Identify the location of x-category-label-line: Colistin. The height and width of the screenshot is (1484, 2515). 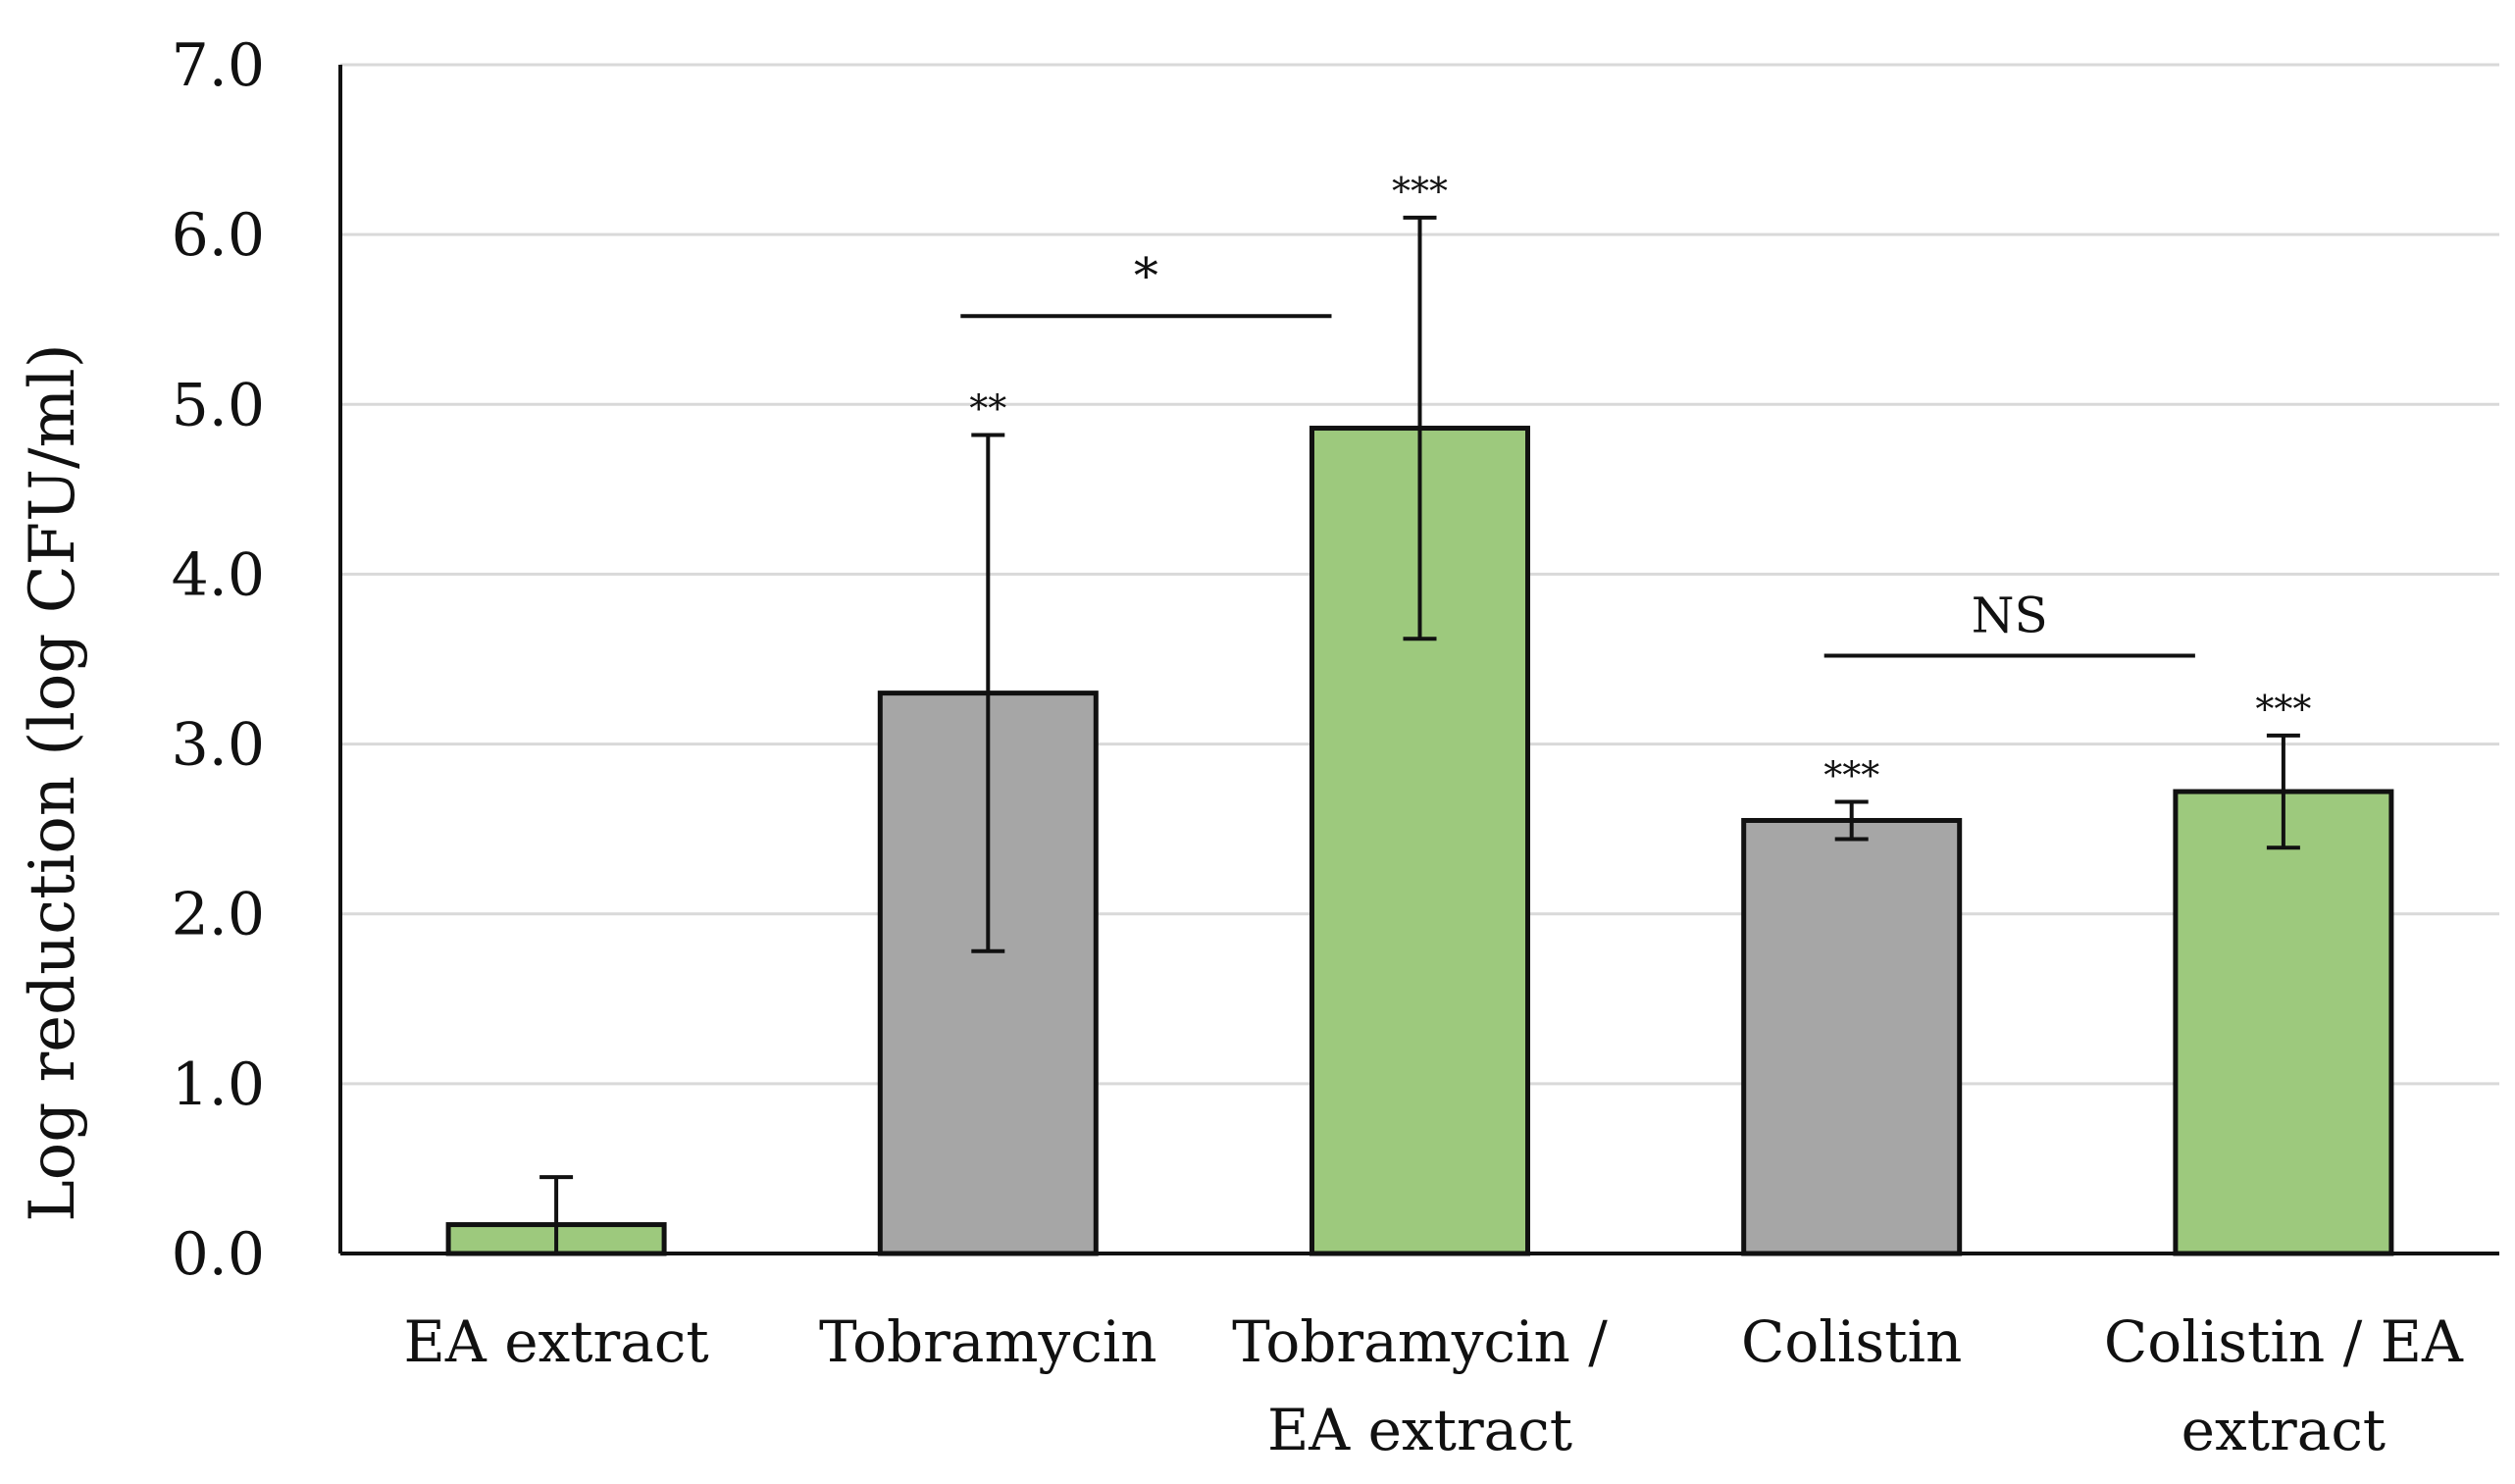
(1851, 1341).